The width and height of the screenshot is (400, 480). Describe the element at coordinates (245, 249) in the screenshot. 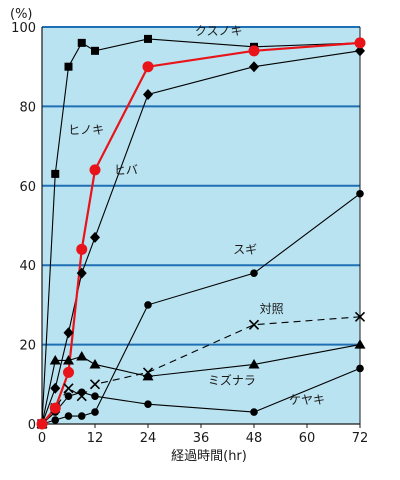

I see `series-label: スギ` at that location.